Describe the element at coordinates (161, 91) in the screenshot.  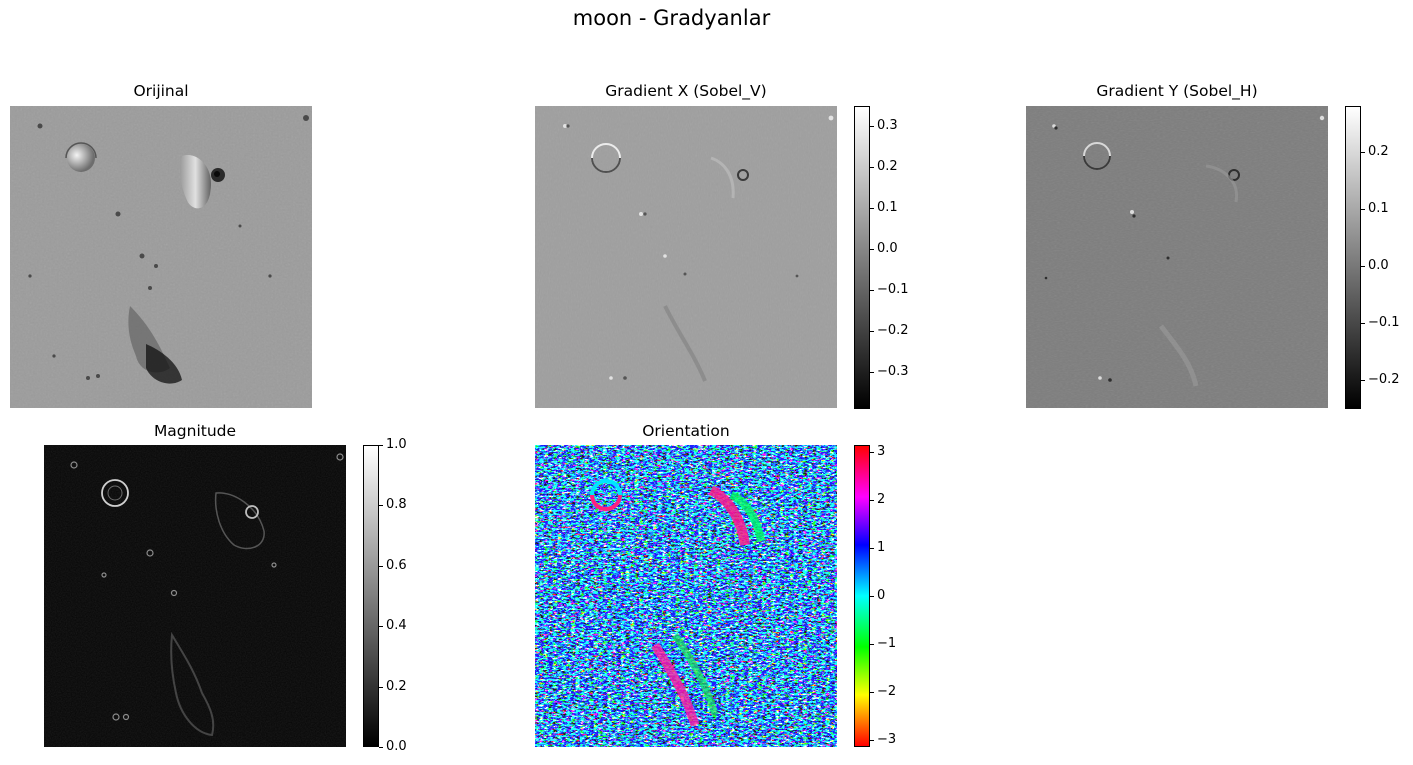
I see `orijinal-title: Orijinal` at that location.